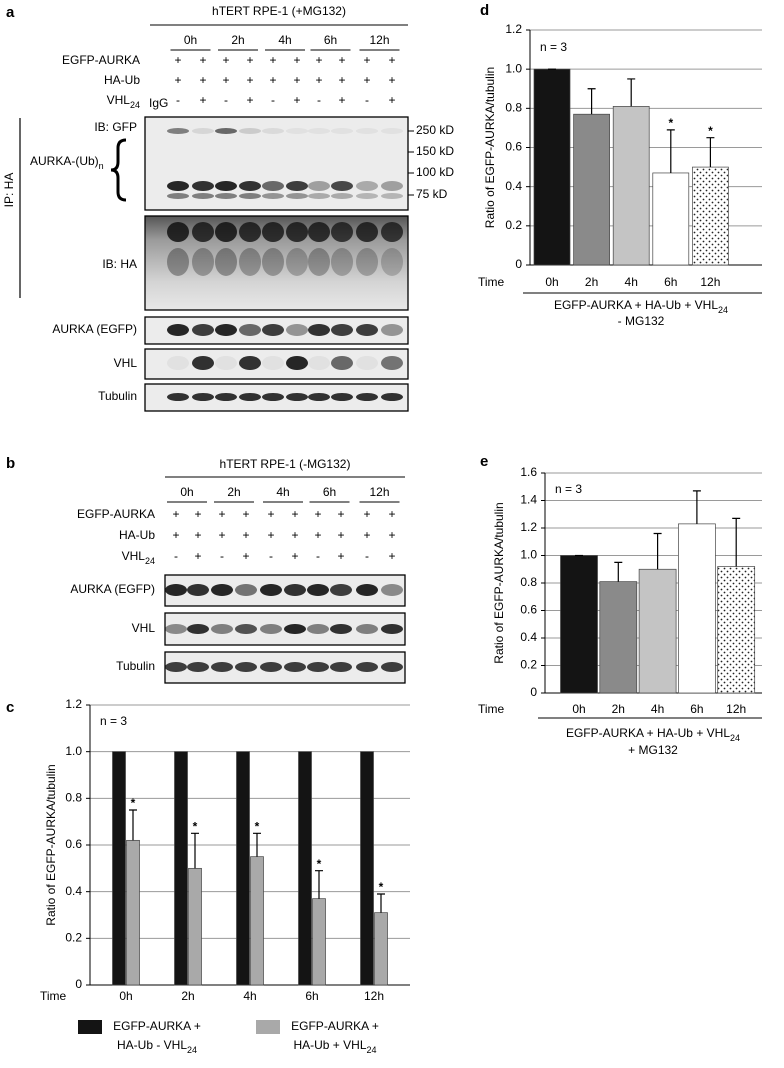 The image size is (784, 1068). What do you see at coordinates (279, 11) in the screenshot?
I see `blot-title: hTERT RPE-1 (+MG132)` at bounding box center [279, 11].